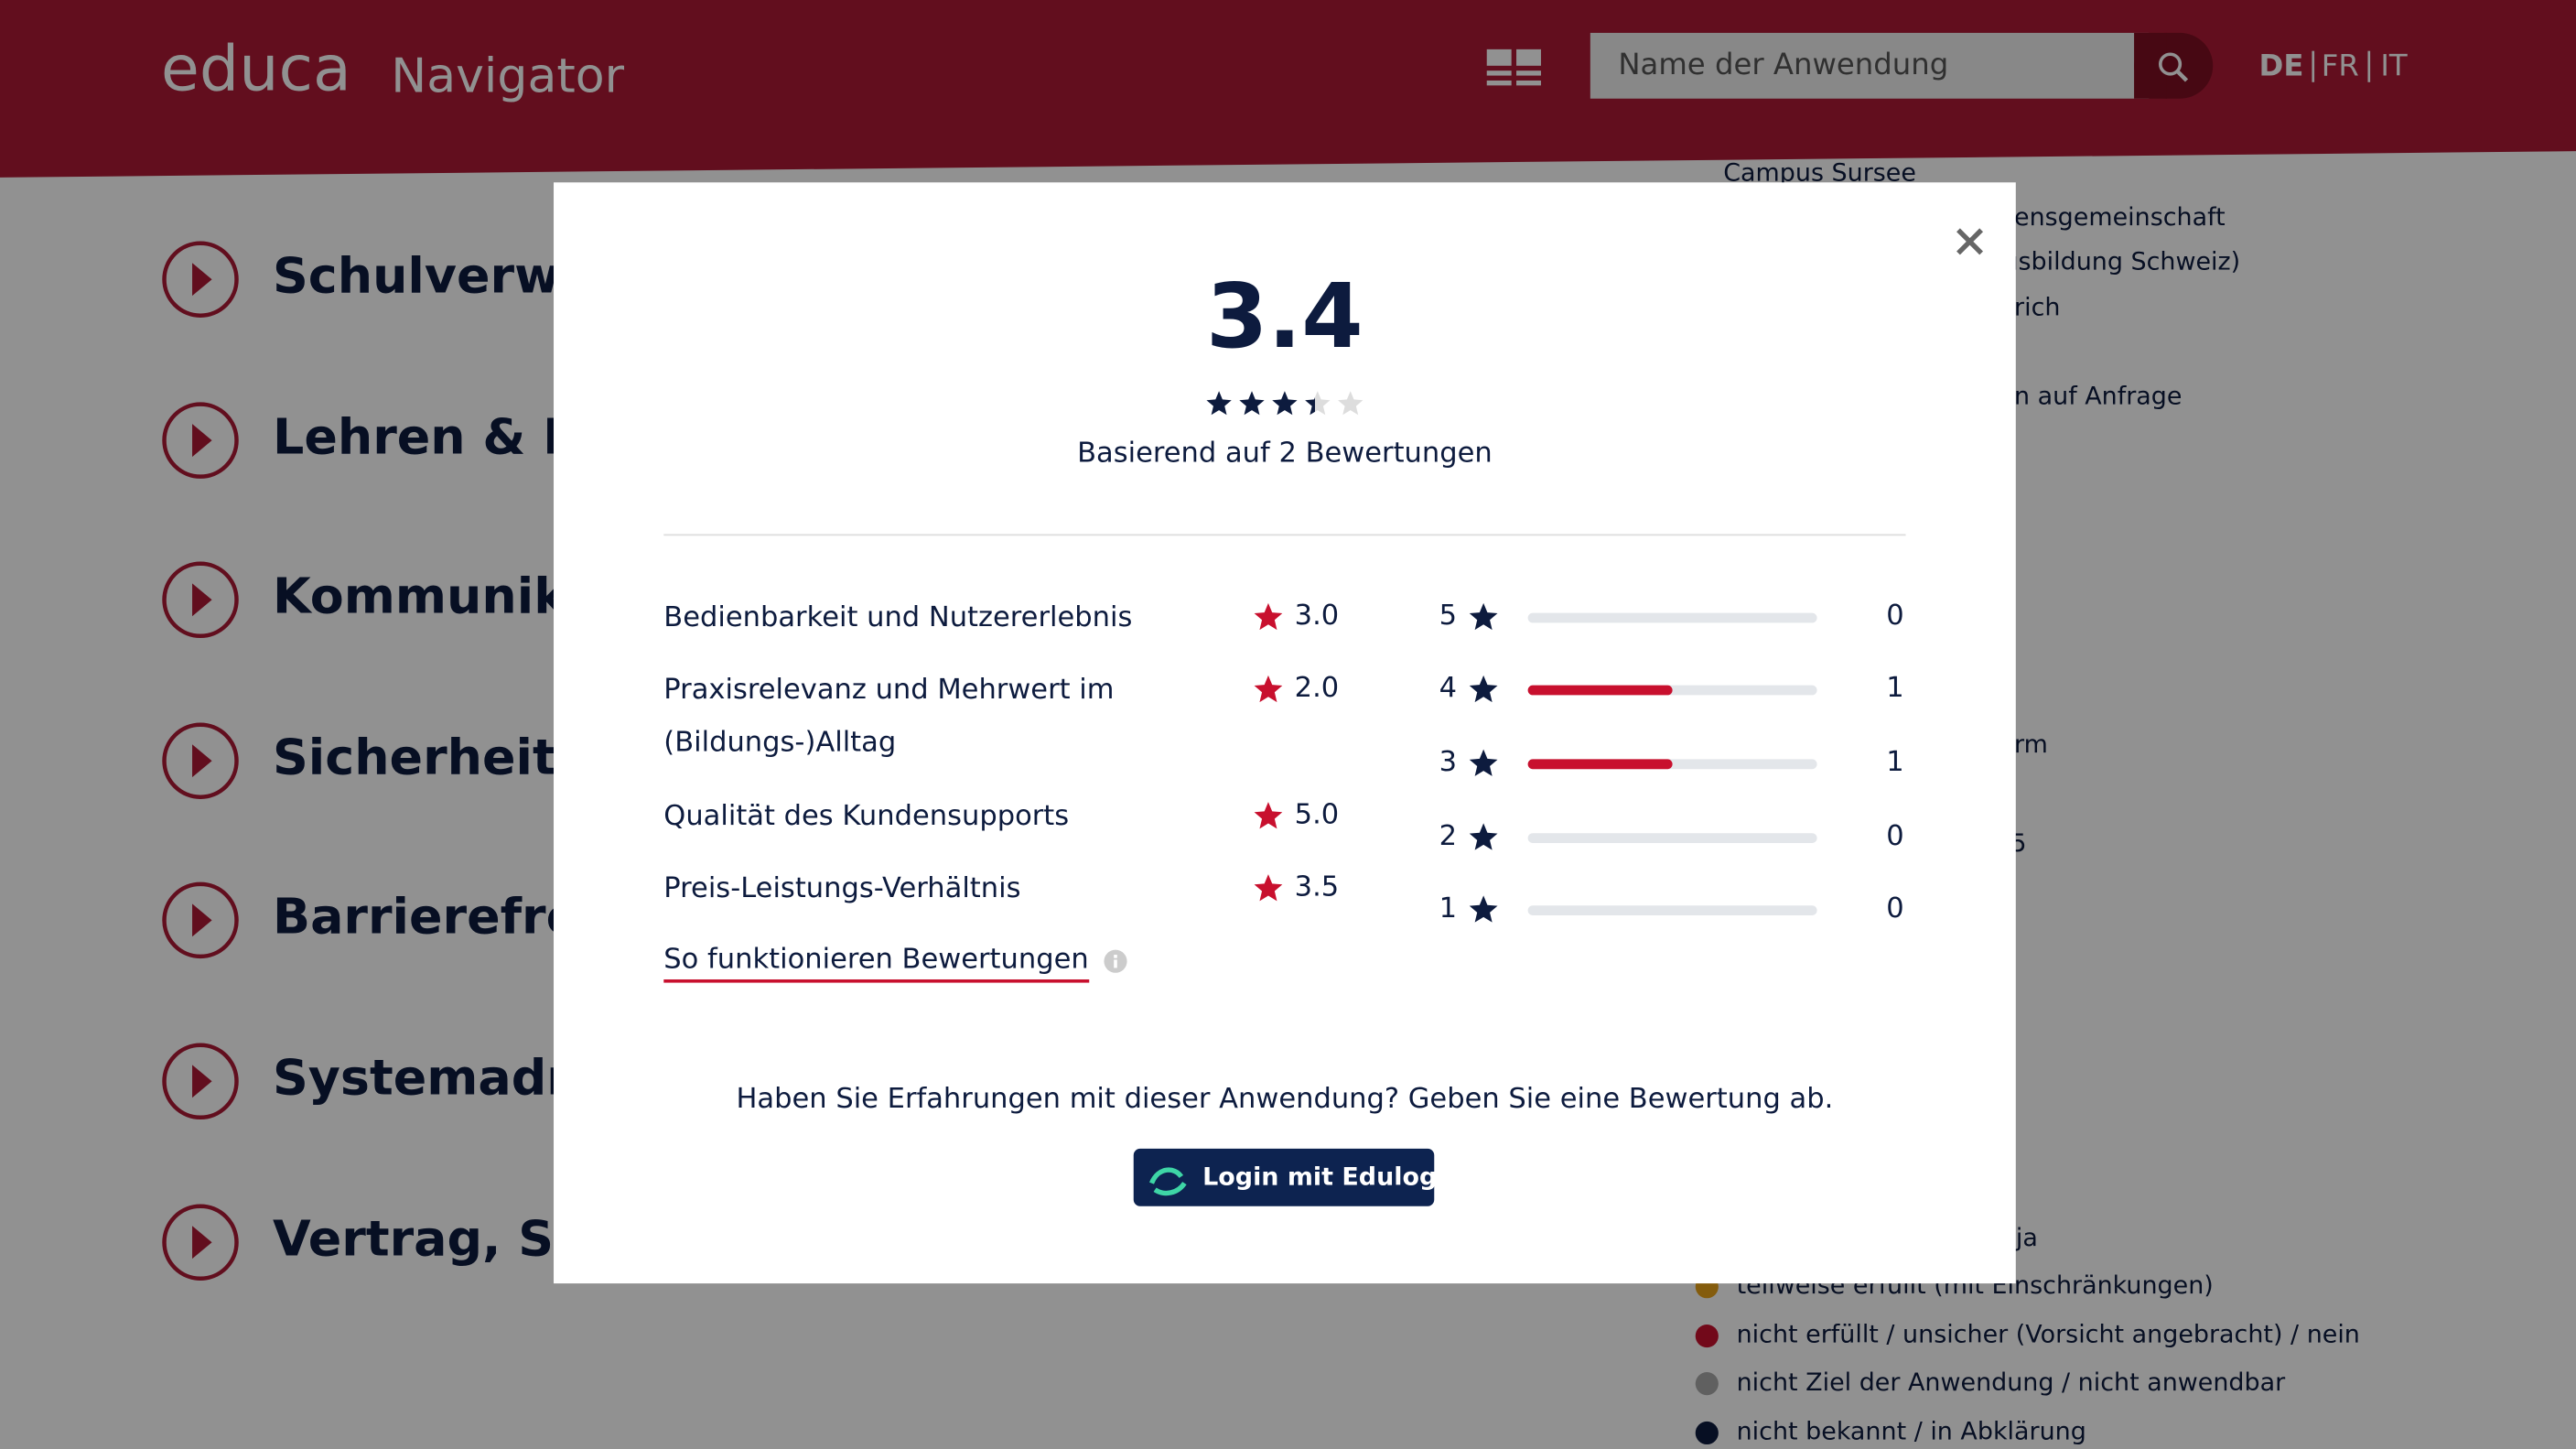 The image size is (2576, 1449). I want to click on divider, so click(1285, 535).